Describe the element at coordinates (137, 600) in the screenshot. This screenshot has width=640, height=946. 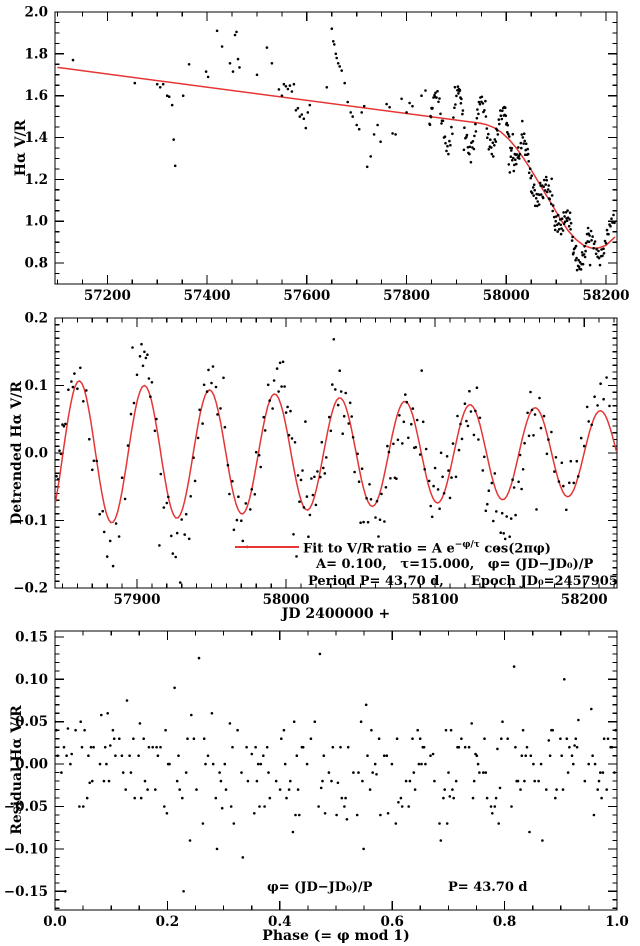
I see `svg-text: 57900` at that location.